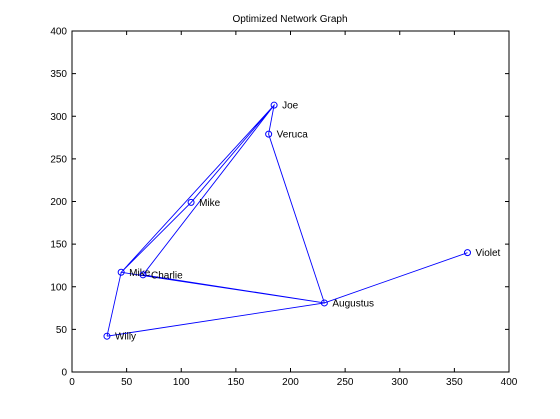  I want to click on x-tick-label: 300, so click(399, 382).